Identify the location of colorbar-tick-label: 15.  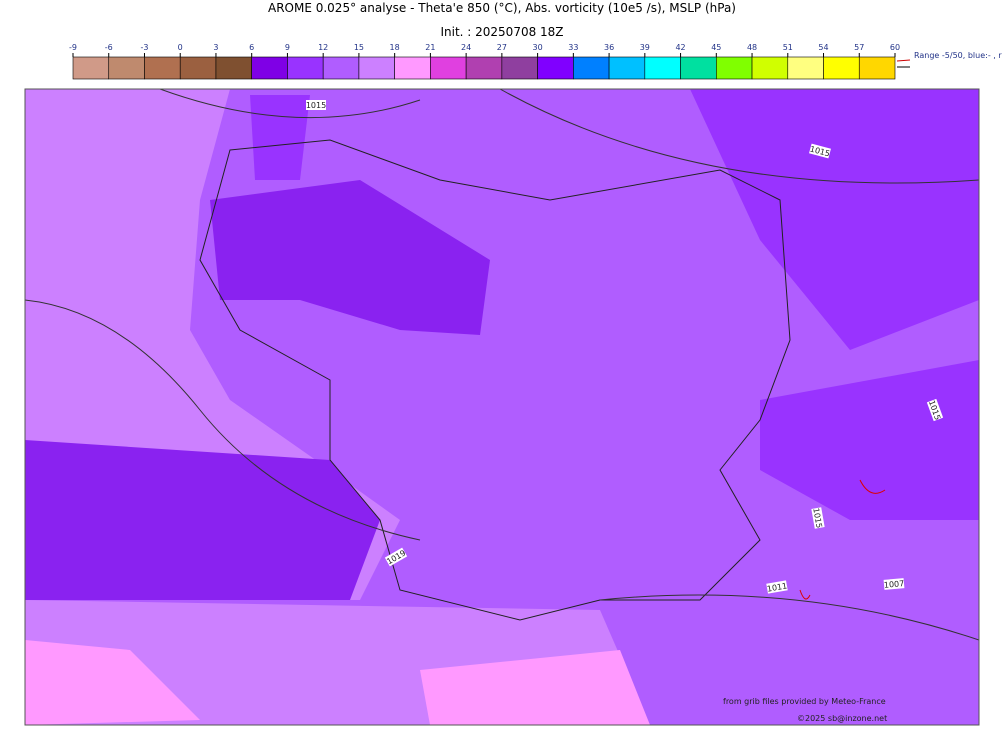
(359, 47).